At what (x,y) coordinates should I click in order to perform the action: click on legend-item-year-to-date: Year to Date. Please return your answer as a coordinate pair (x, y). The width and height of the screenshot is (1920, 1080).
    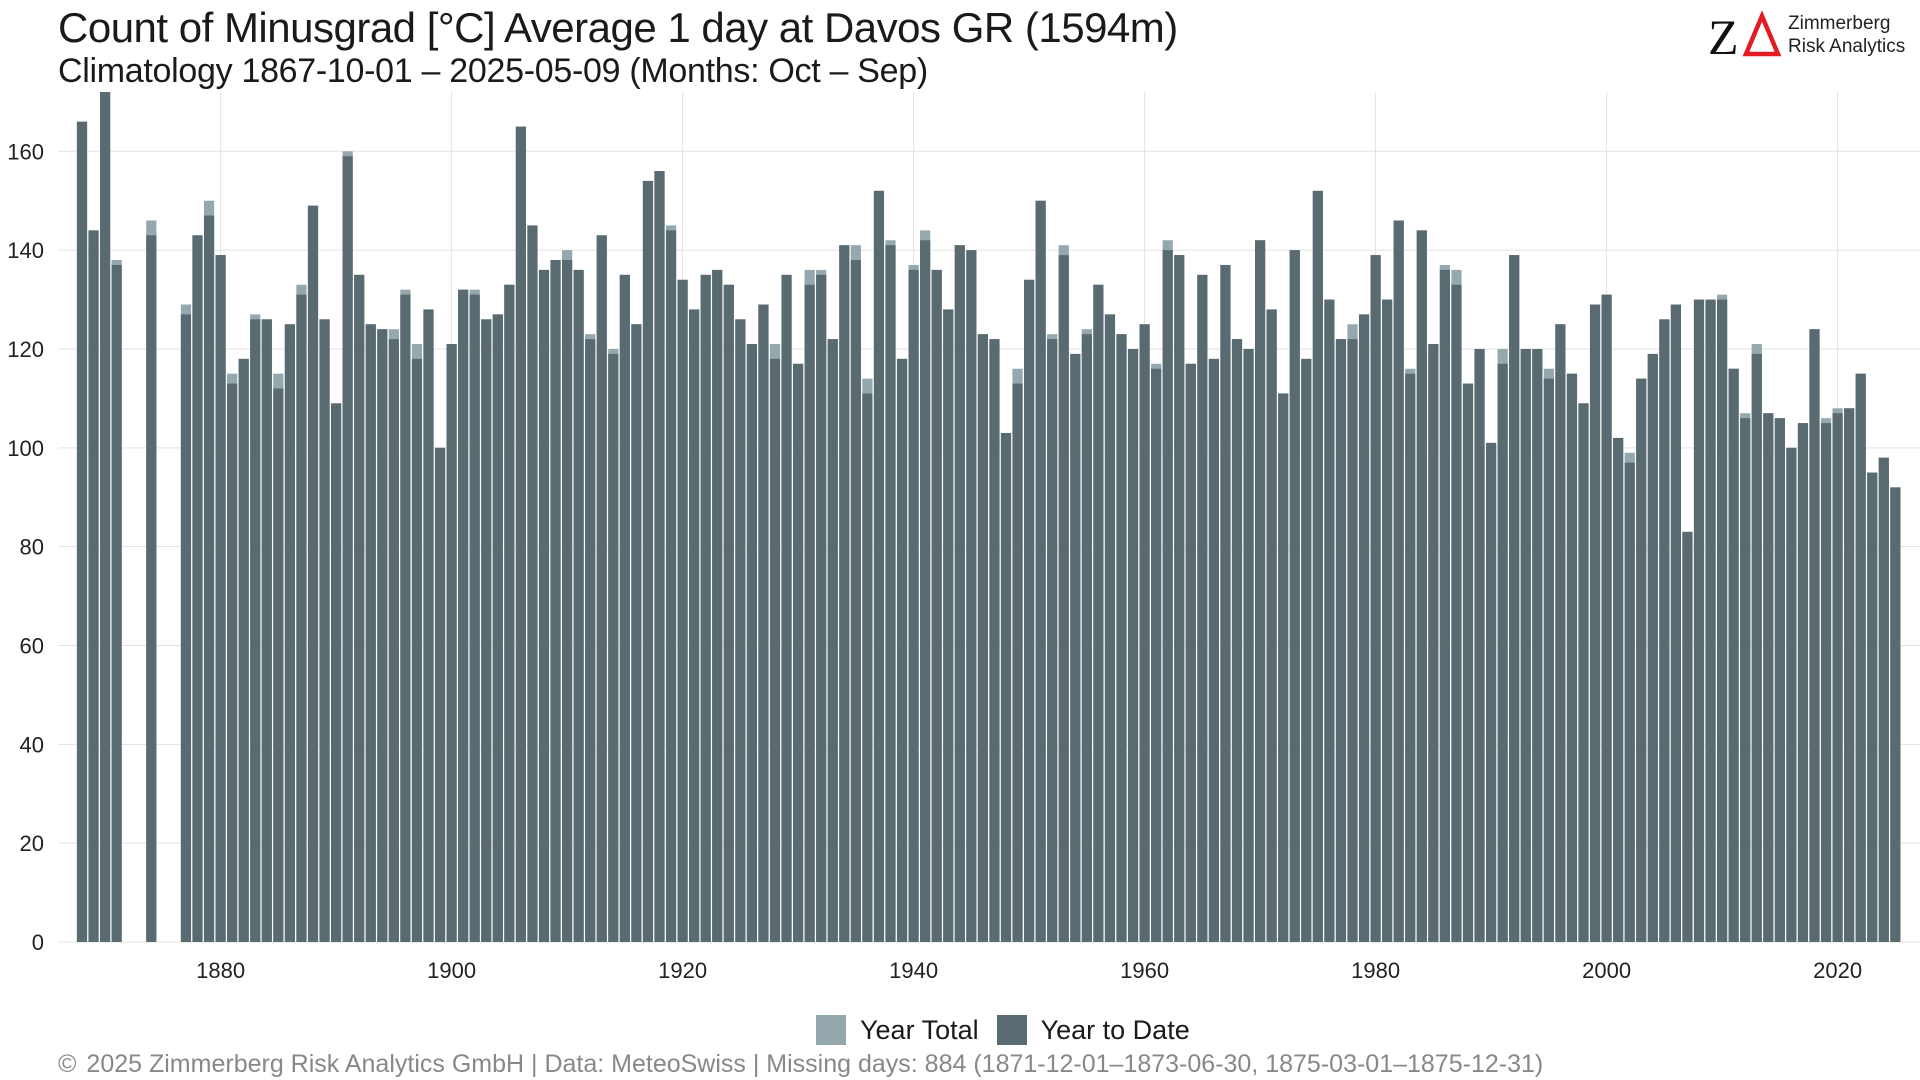
    Looking at the image, I should click on (1093, 1030).